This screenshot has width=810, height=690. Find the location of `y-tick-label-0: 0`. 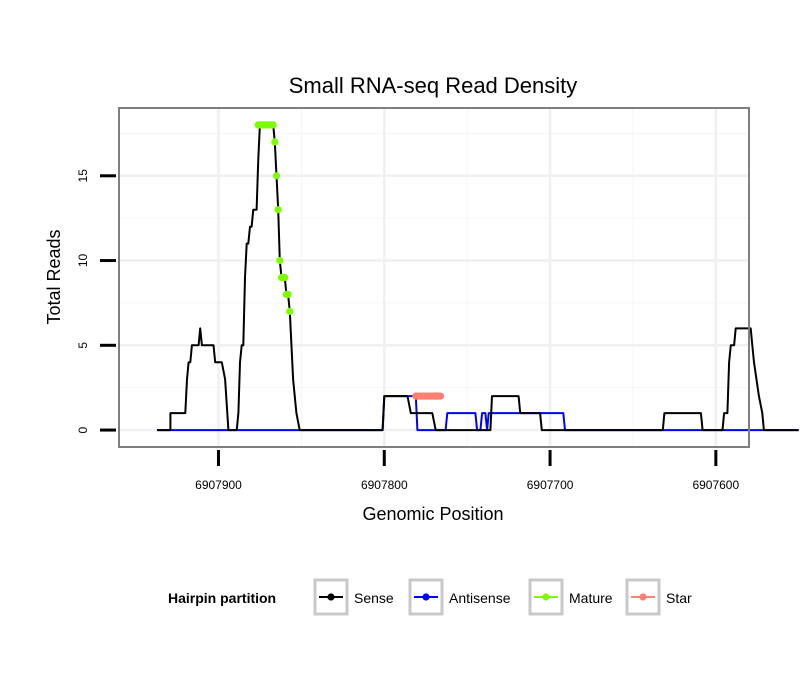

y-tick-label-0: 0 is located at coordinates (83, 429).